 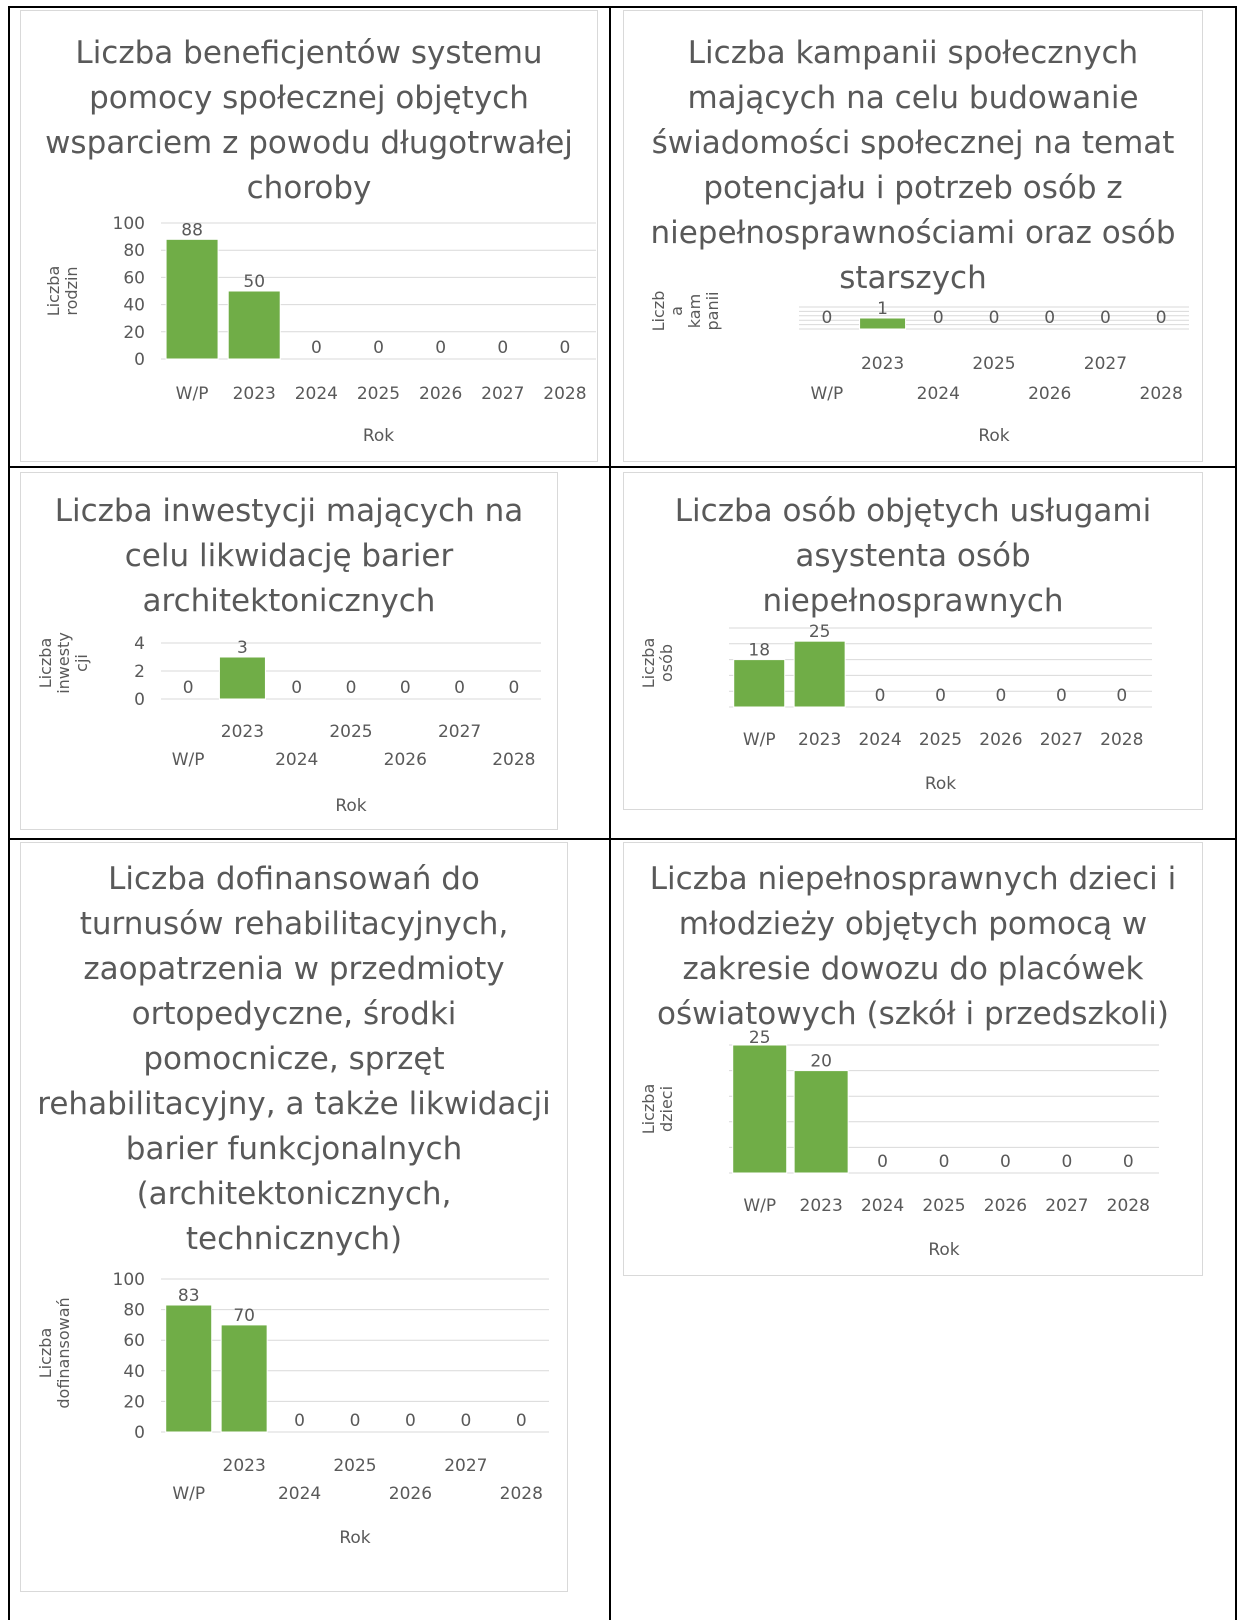 What do you see at coordinates (666, 663) in the screenshot?
I see `y-axis-title-line: osób` at bounding box center [666, 663].